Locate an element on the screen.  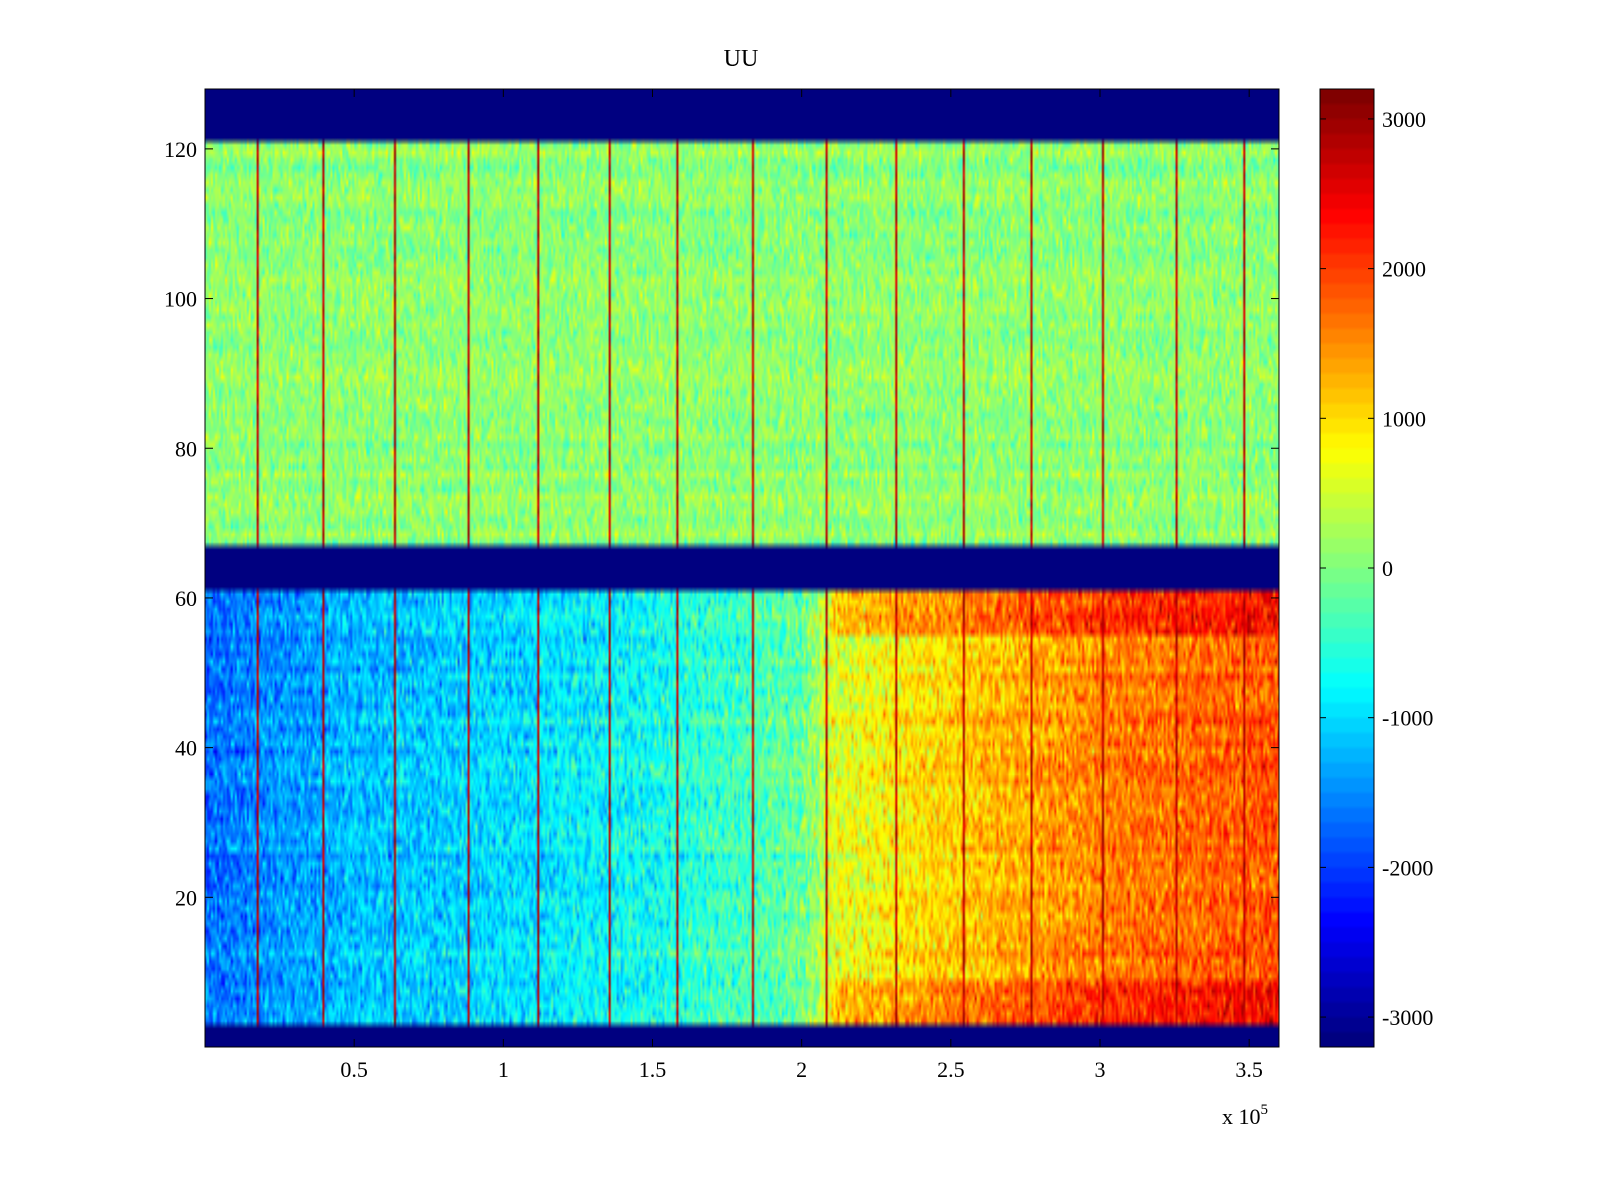
y-tick-label: 60 is located at coordinates (186, 598).